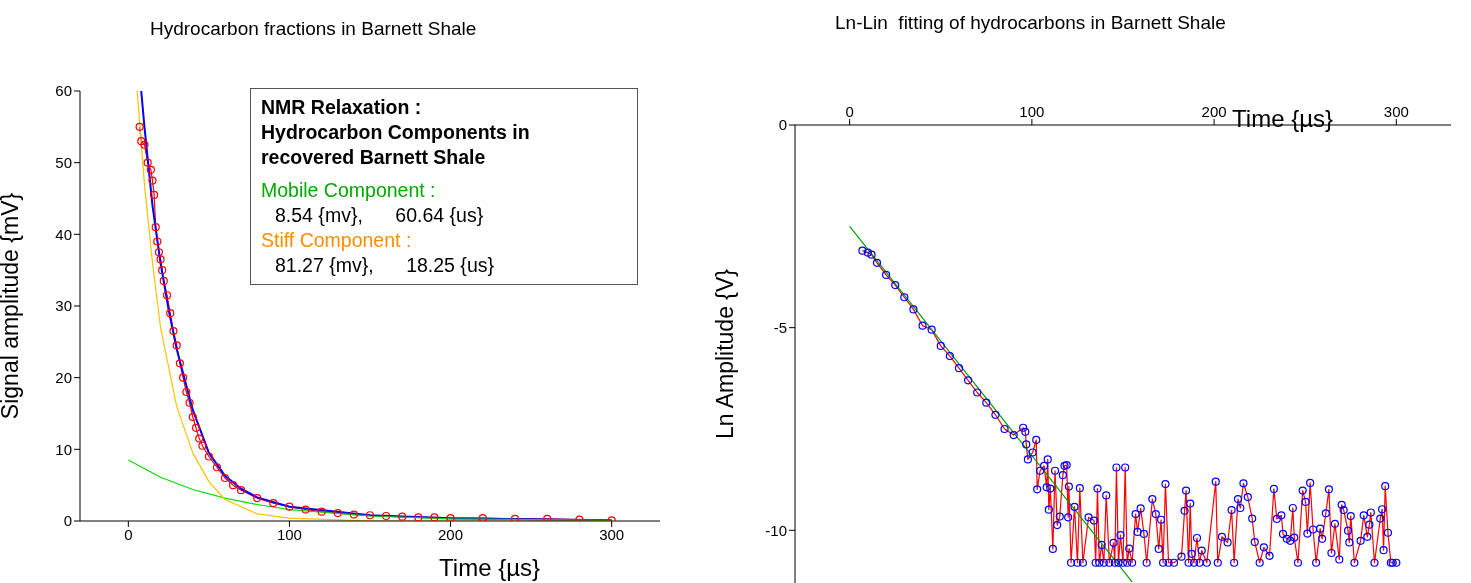  What do you see at coordinates (1030, 23) in the screenshot?
I see `chart-title: Ln-Lin fitting of hydrocarbons in Barnett Shale` at bounding box center [1030, 23].